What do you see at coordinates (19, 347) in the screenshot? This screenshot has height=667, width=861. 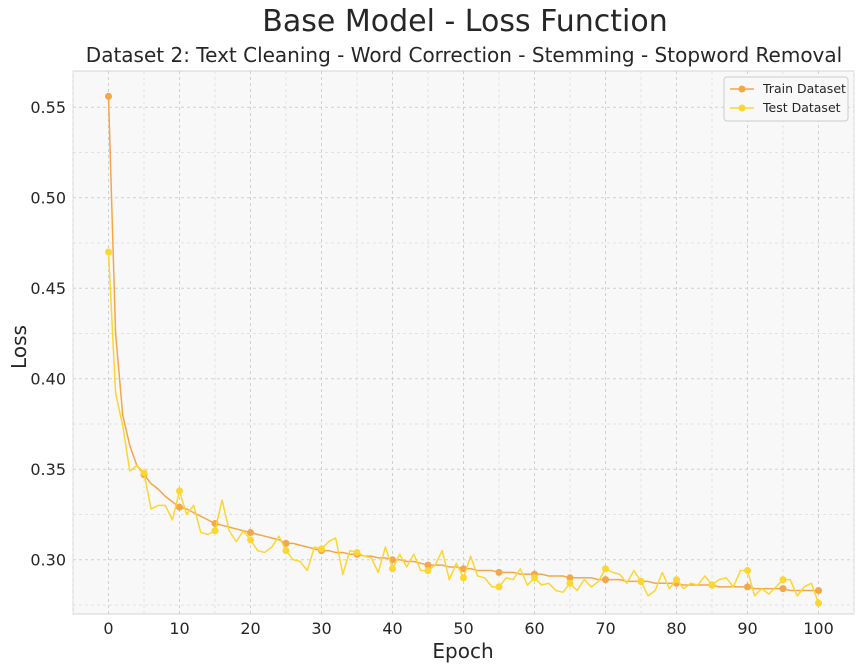 I see `y-axis-label: Loss` at bounding box center [19, 347].